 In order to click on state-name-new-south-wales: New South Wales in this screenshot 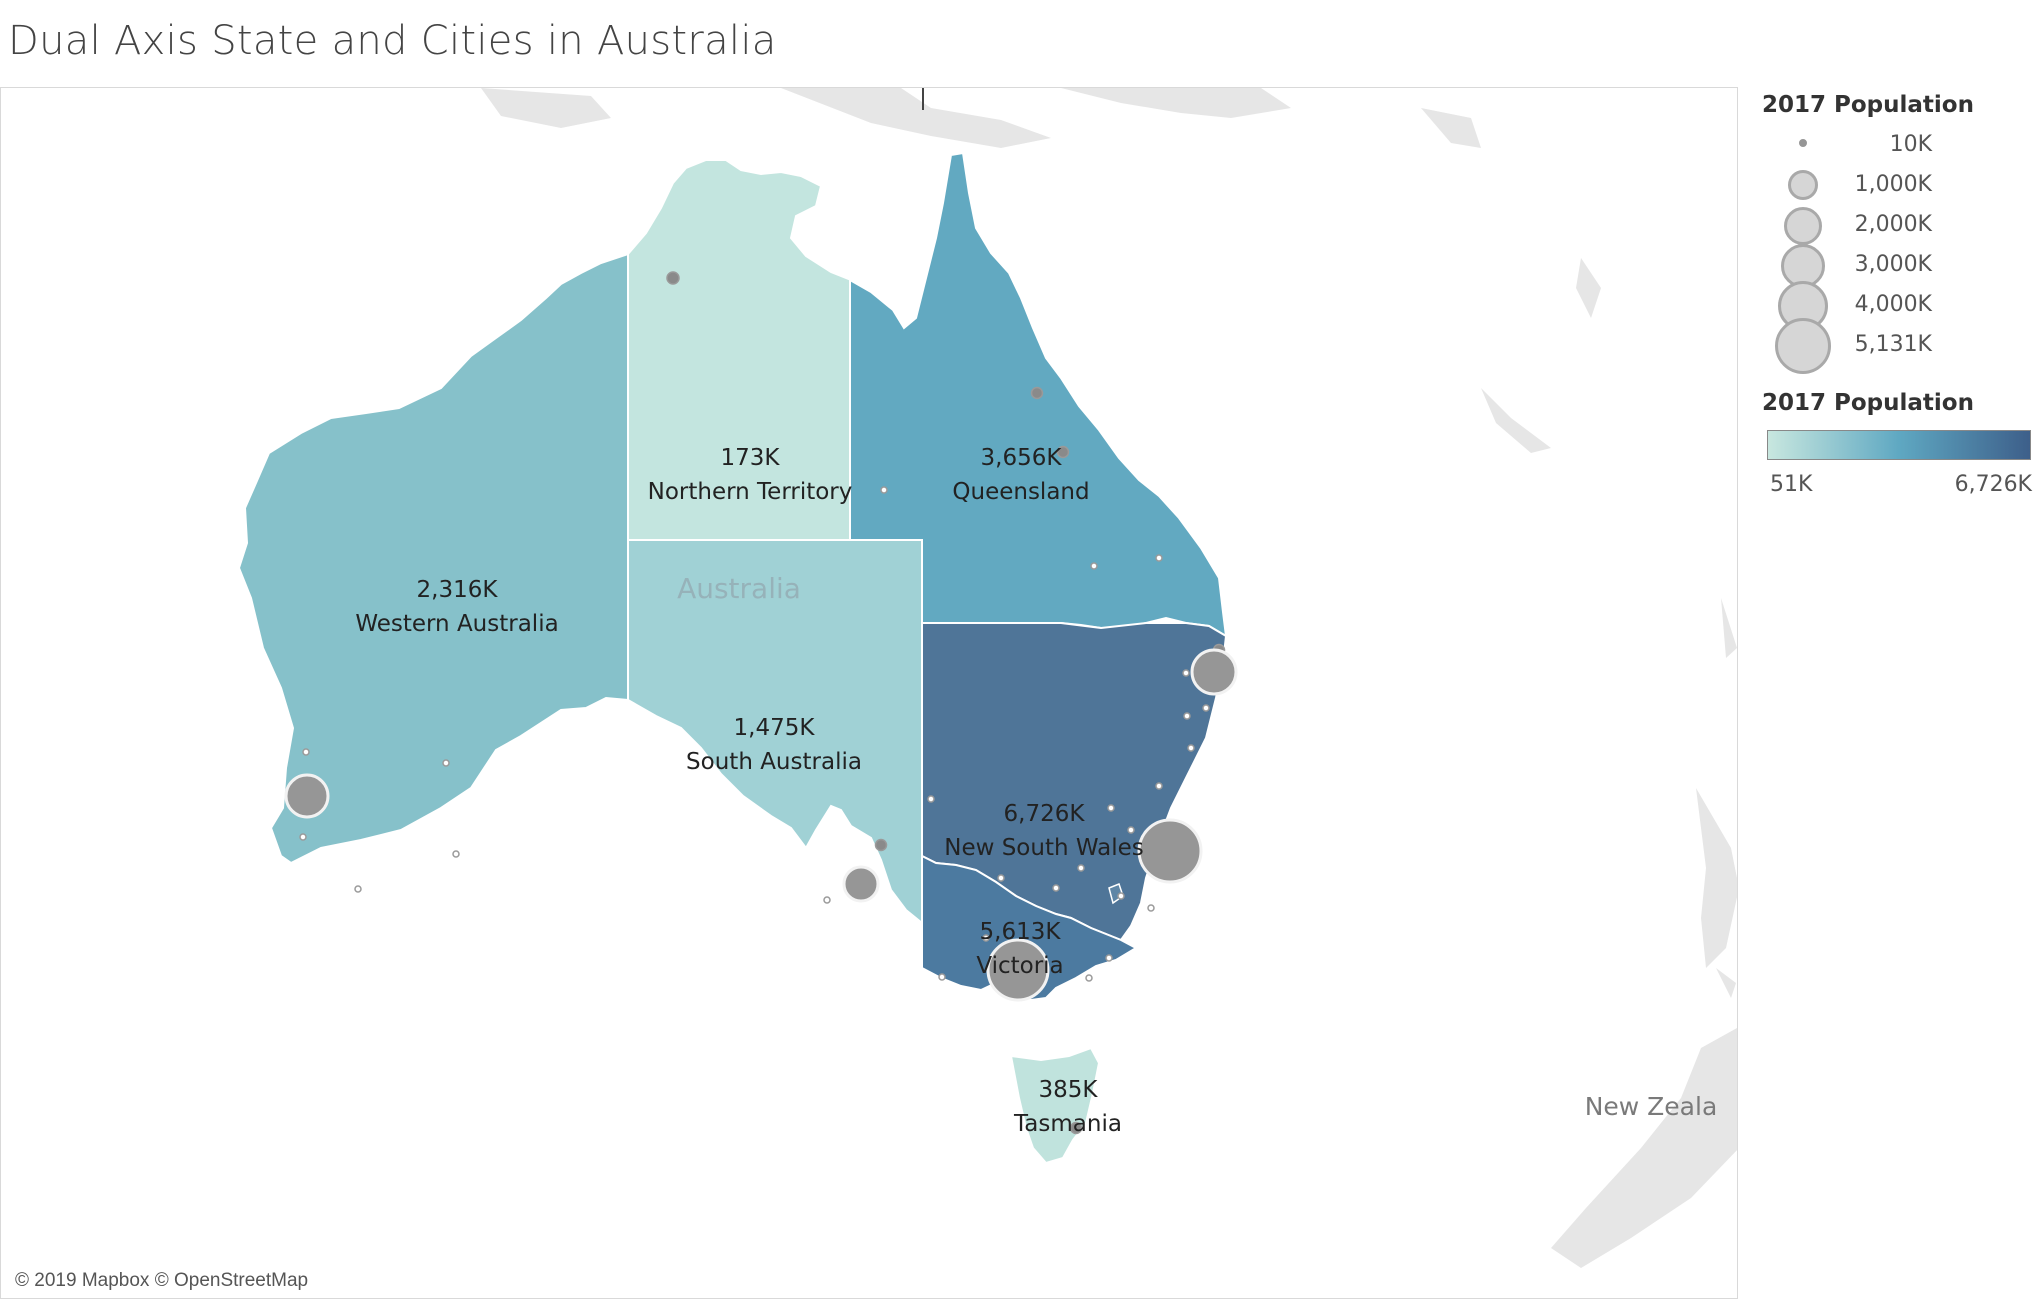, I will do `click(1044, 848)`.